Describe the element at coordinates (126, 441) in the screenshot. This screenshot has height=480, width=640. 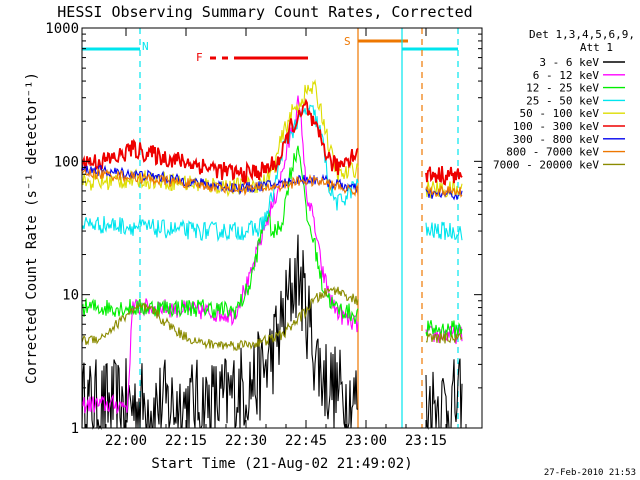
I see `x-tick-label: 22:00` at that location.